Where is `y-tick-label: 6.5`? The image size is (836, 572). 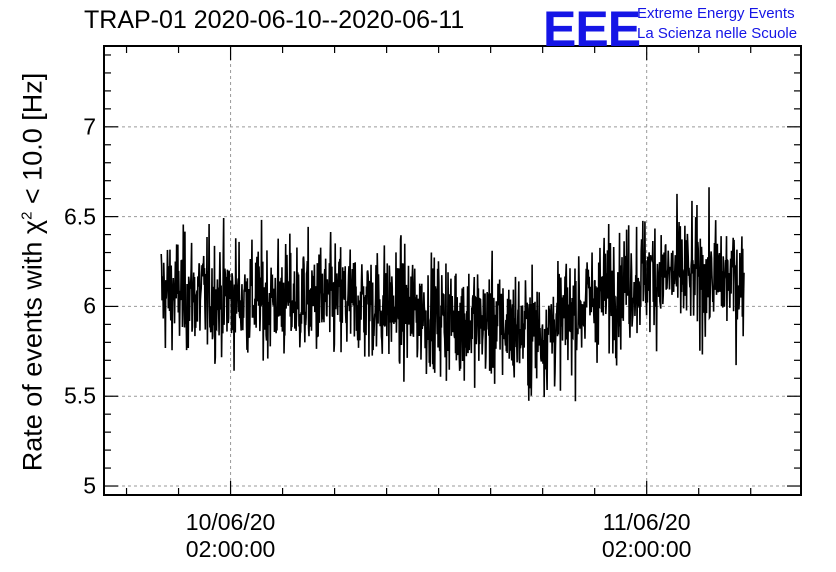 y-tick-label: 6.5 is located at coordinates (80, 216).